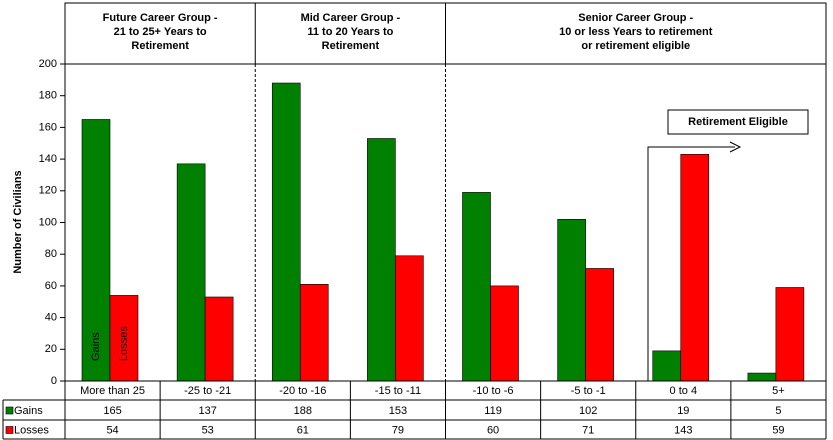  Describe the element at coordinates (684, 391) in the screenshot. I see `x-tick-label: 0 to 4` at that location.